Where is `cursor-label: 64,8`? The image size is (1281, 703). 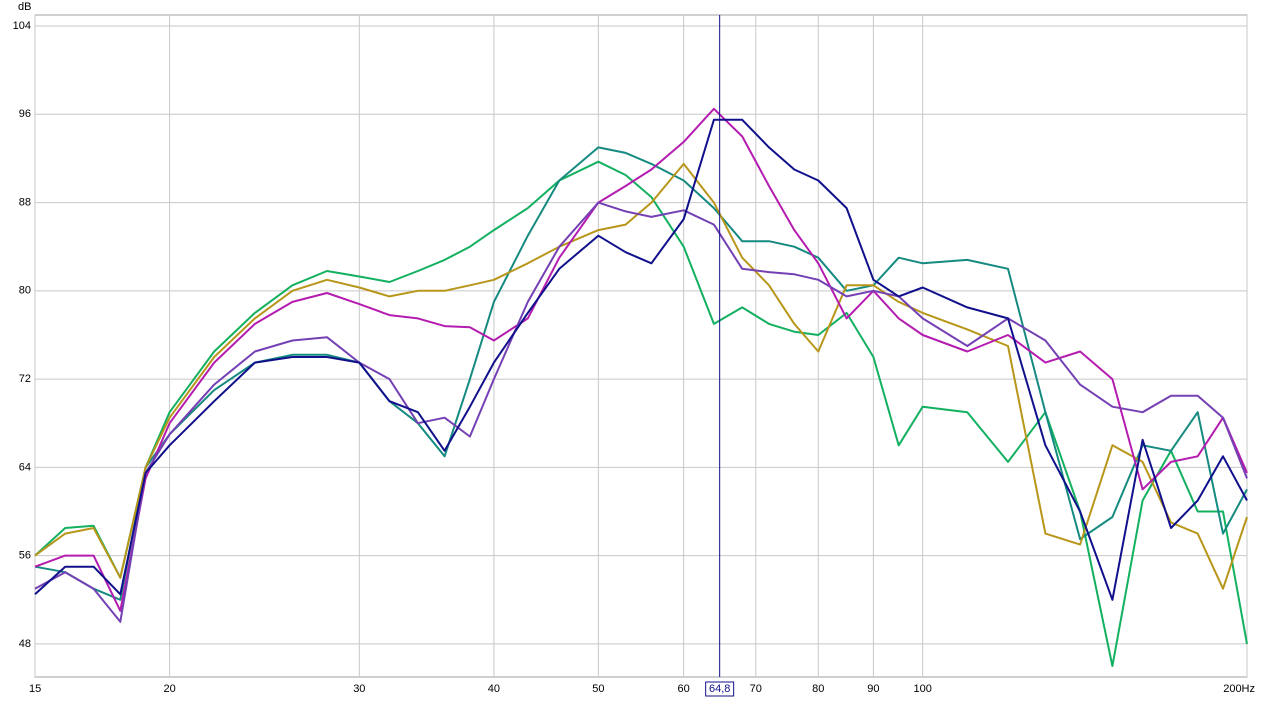 cursor-label: 64,8 is located at coordinates (719, 689).